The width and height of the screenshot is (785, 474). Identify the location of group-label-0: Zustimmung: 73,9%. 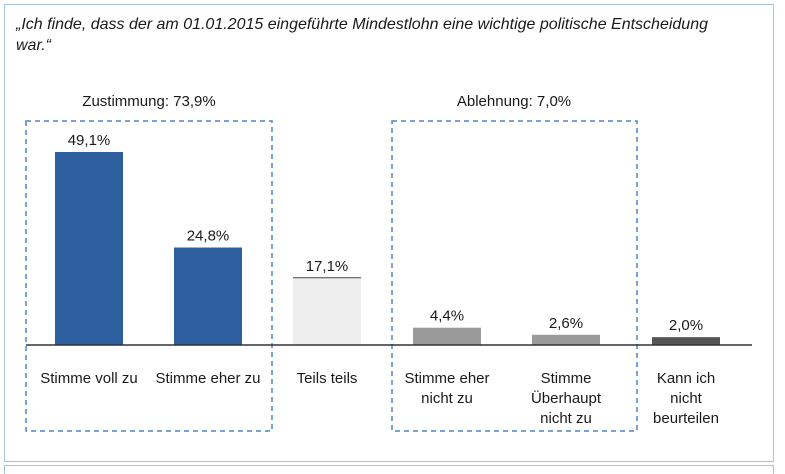
(148, 101).